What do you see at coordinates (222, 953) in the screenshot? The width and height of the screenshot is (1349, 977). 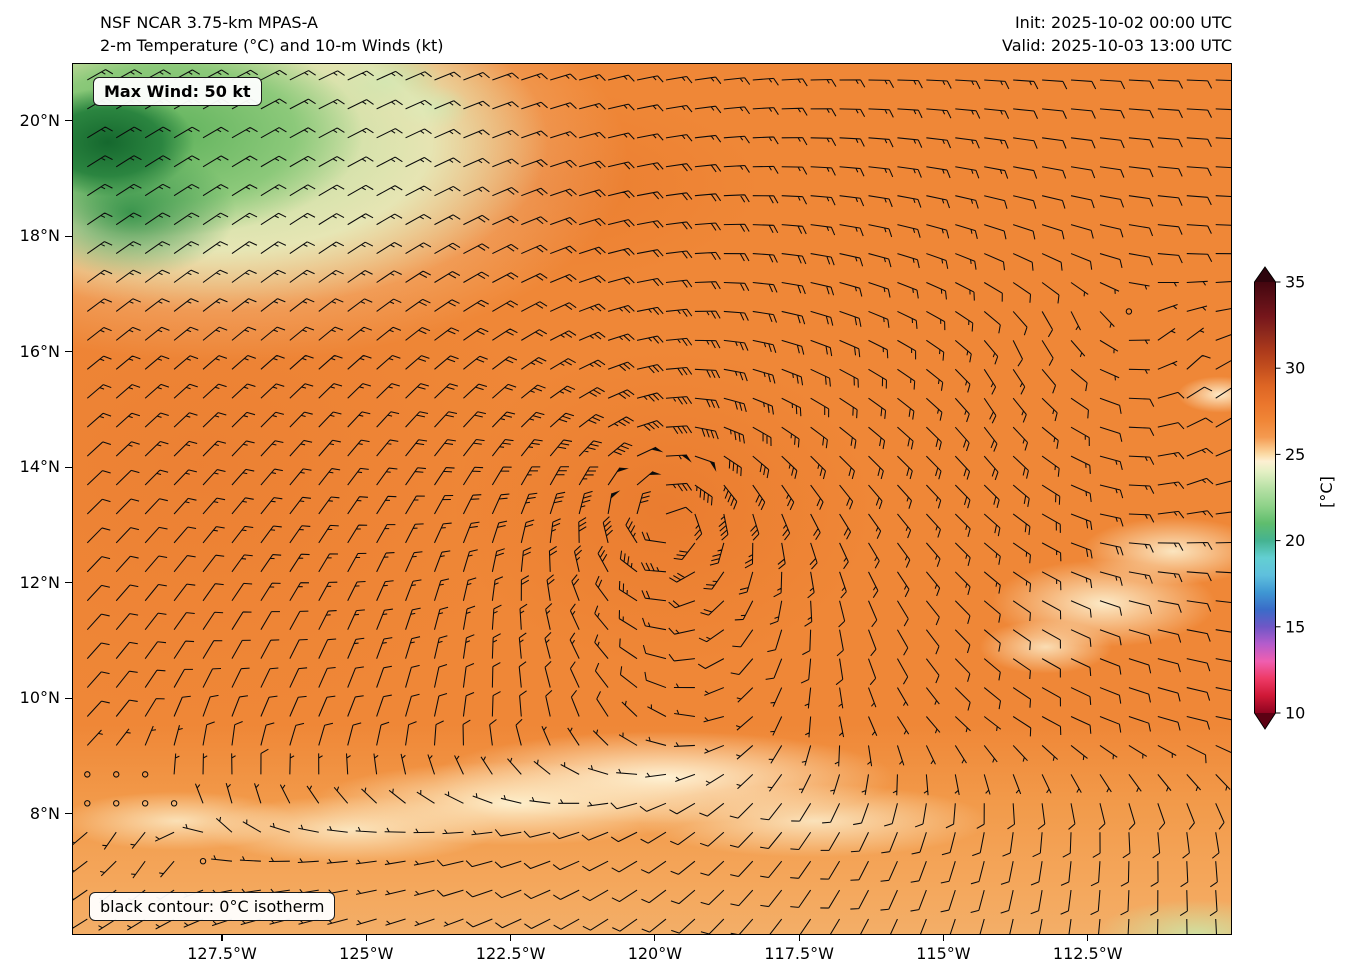 I see `x-axis-tick-label: 127.5°W` at bounding box center [222, 953].